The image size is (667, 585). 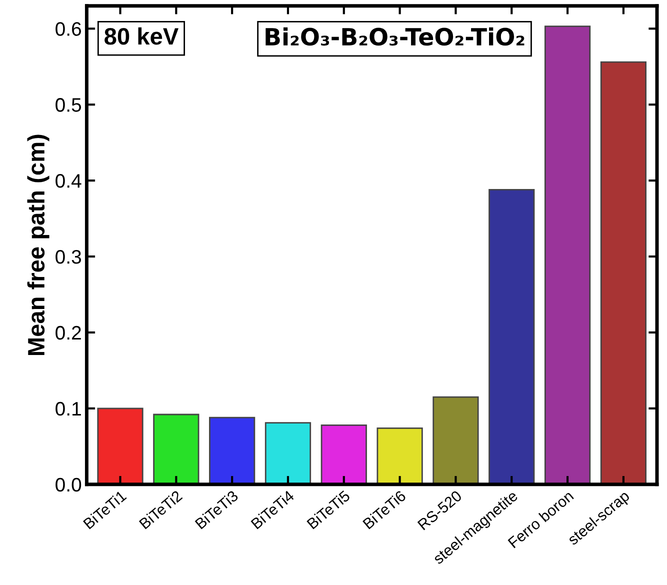 What do you see at coordinates (69, 105) in the screenshot?
I see `y-tick-label: 0.5` at bounding box center [69, 105].